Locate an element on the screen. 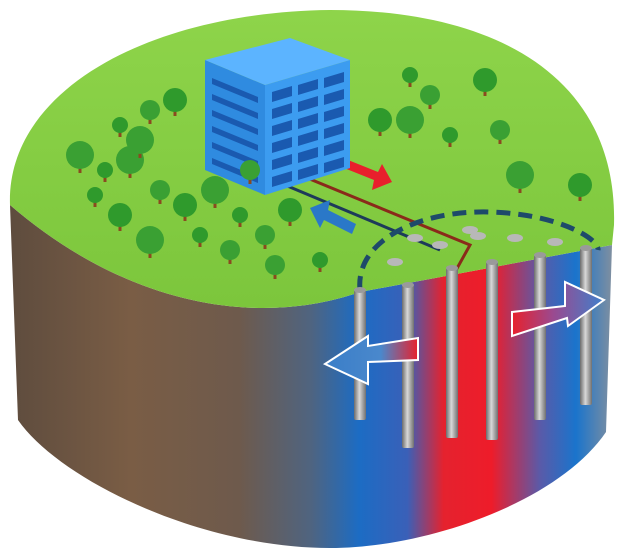  borefield-boundary is located at coordinates (479, 250).